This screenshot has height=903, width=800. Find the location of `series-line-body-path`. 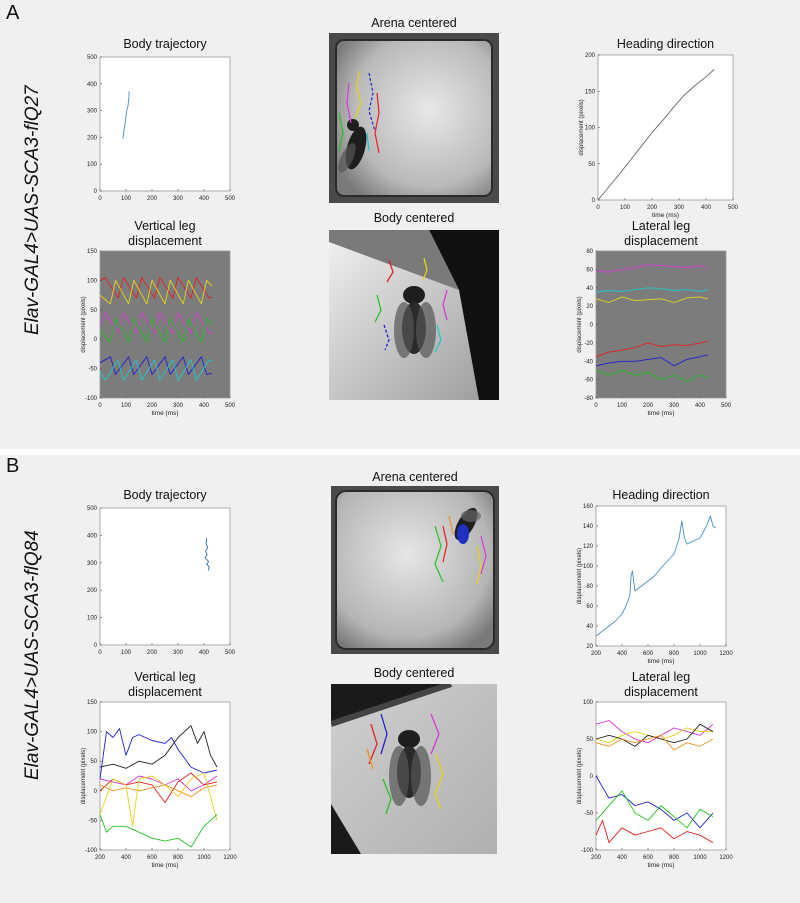

series-line-body-path is located at coordinates (207, 554).